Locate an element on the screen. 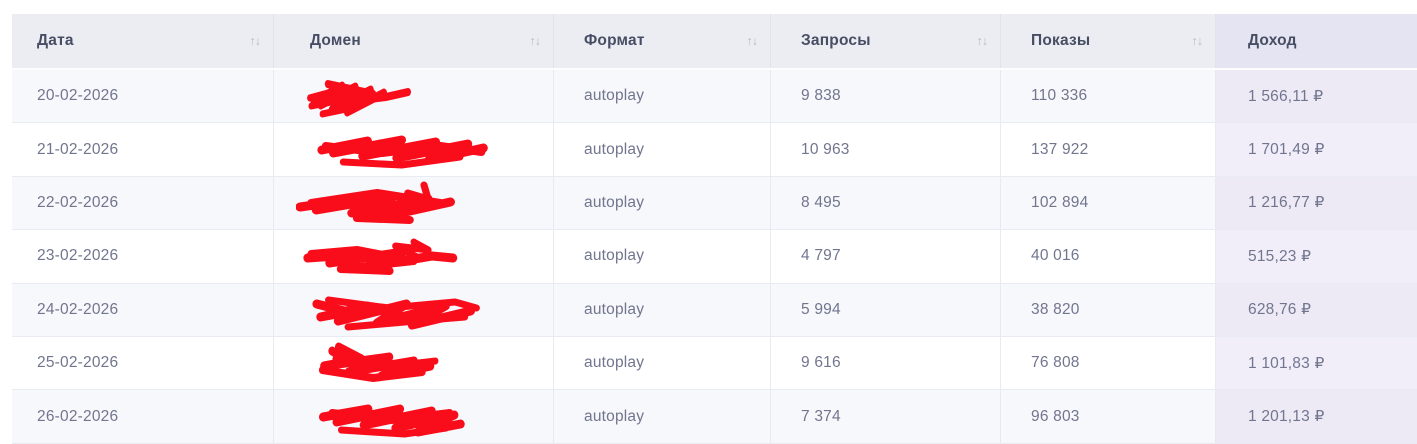 The height and width of the screenshot is (444, 1417). column-label: Дата is located at coordinates (55, 40).